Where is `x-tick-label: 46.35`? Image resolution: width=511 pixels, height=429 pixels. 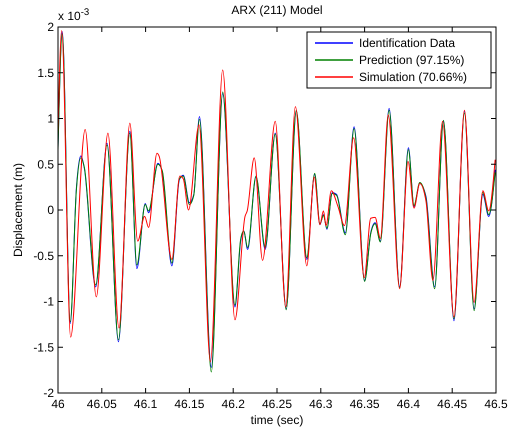 x-tick-label: 46.35 is located at coordinates (365, 404).